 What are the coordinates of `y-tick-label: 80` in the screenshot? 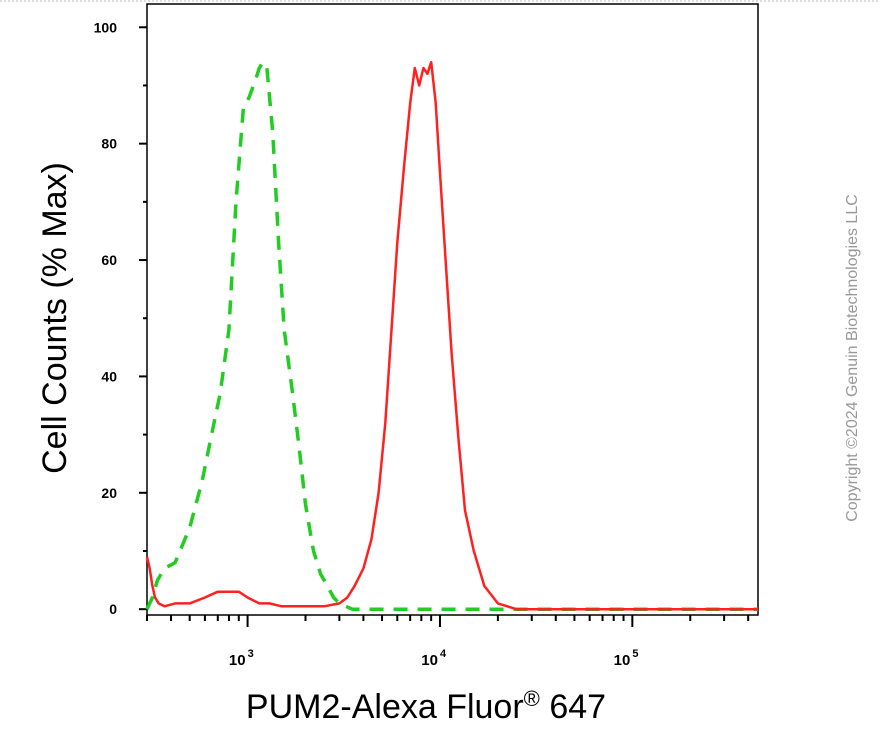 It's located at (109, 144).